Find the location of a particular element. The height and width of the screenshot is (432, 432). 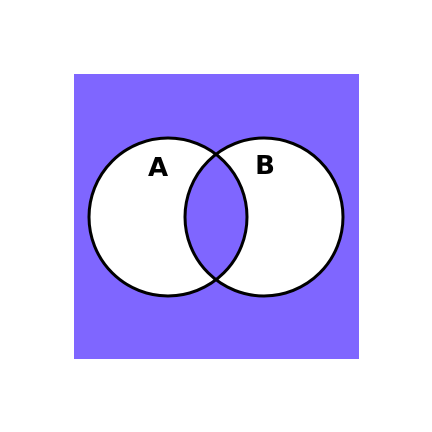

set-b-outline is located at coordinates (264, 217).